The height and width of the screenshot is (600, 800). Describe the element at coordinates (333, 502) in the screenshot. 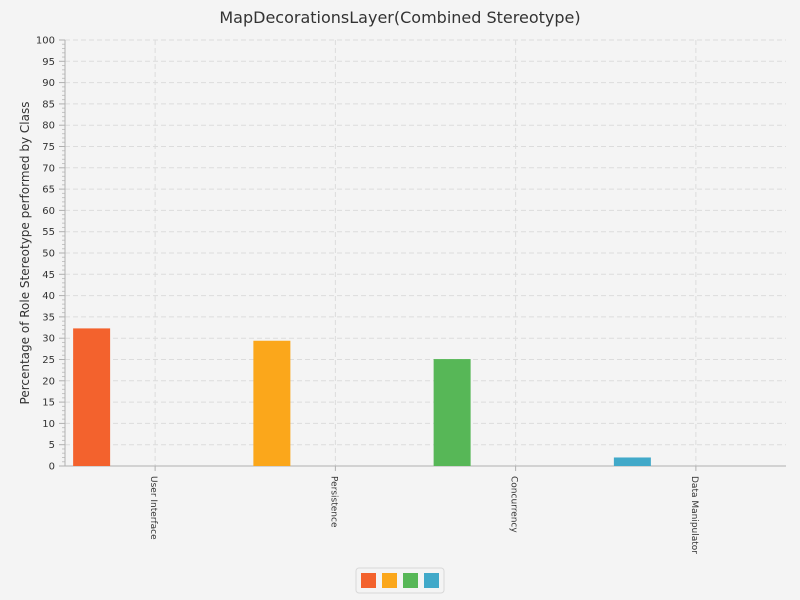

I see `x-tick-label: Persistence` at that location.